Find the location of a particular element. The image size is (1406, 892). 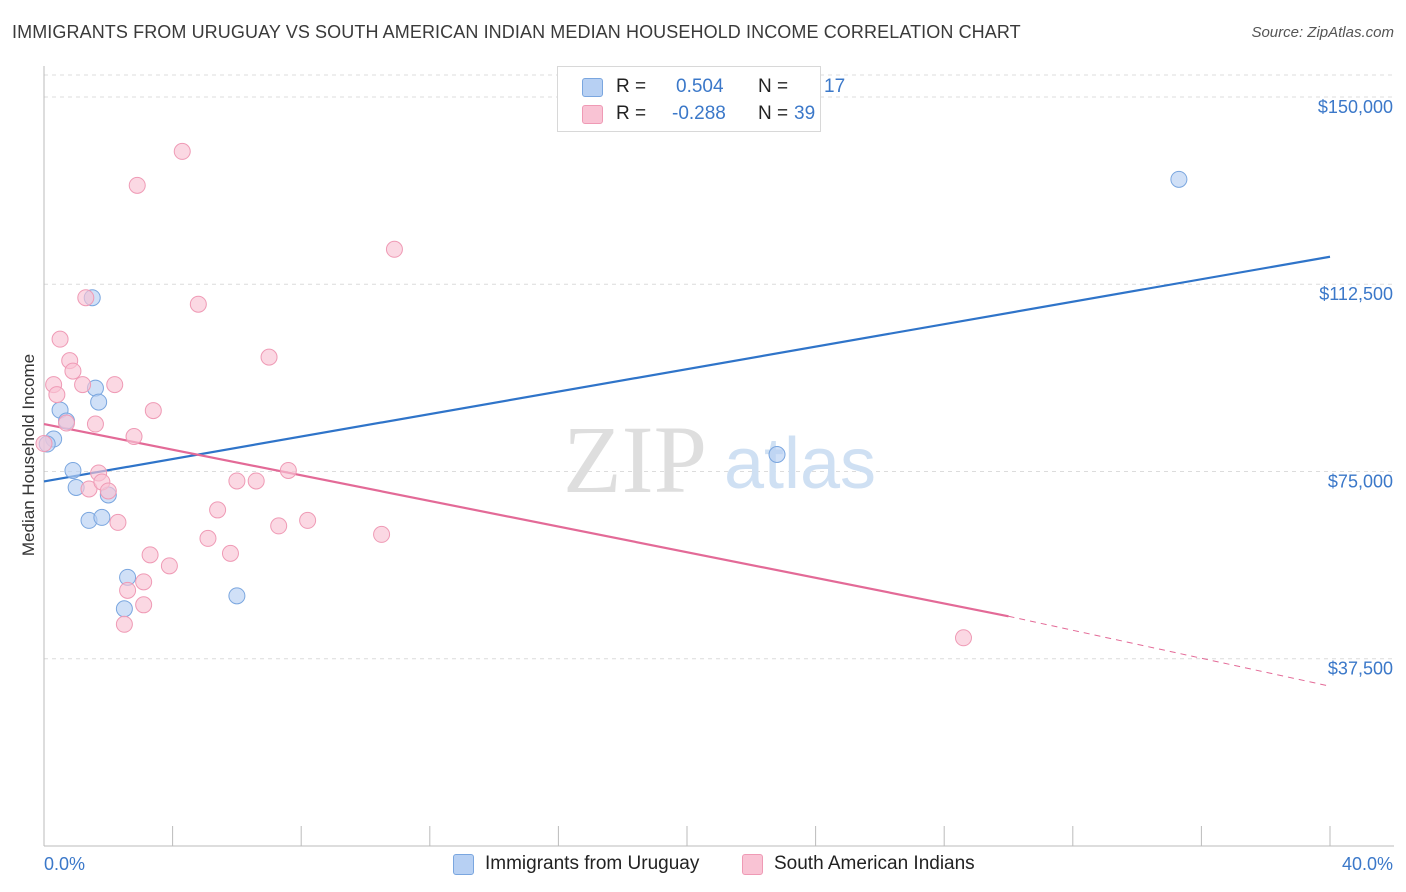

y-tick-label: $75,000 is located at coordinates (1360, 481).